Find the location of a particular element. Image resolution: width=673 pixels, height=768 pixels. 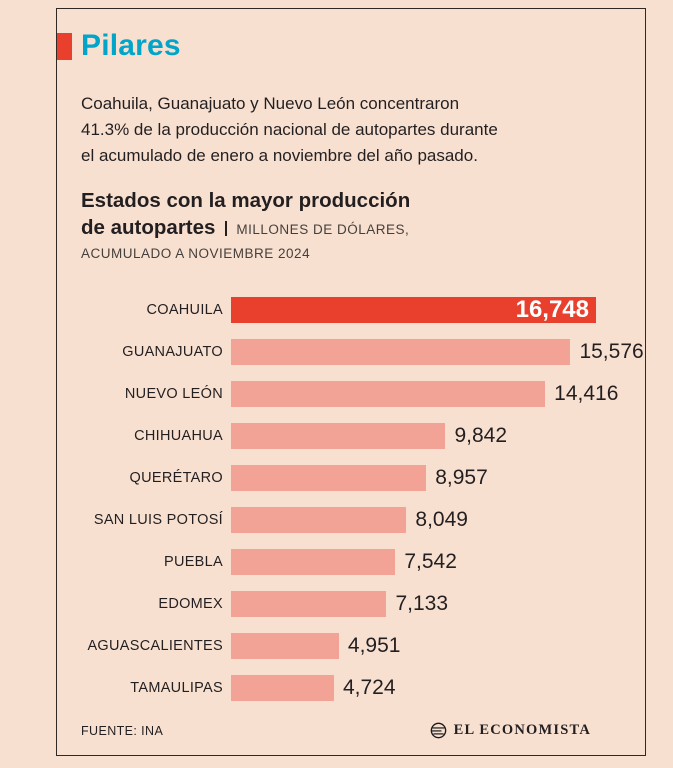

bar-track: 7,542 is located at coordinates (413, 562).